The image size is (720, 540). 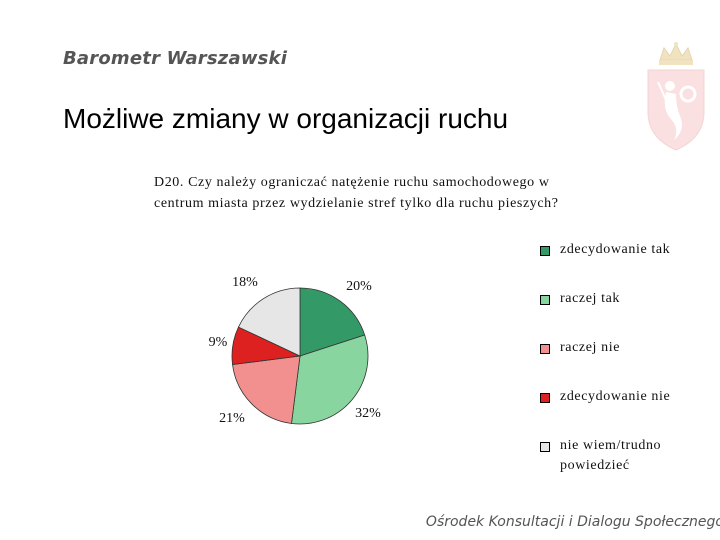 What do you see at coordinates (175, 58) in the screenshot?
I see `header-brand: Barometr Warszawski` at bounding box center [175, 58].